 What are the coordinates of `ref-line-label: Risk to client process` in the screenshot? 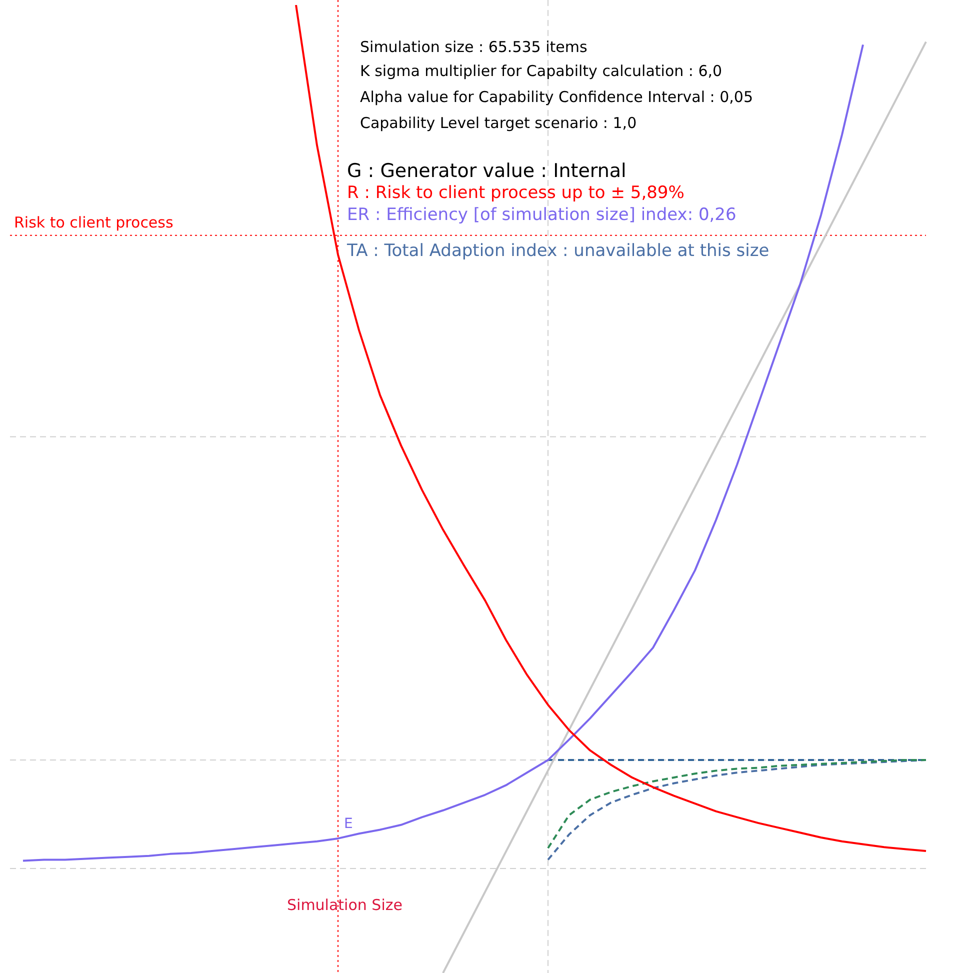 It's located at (94, 222).